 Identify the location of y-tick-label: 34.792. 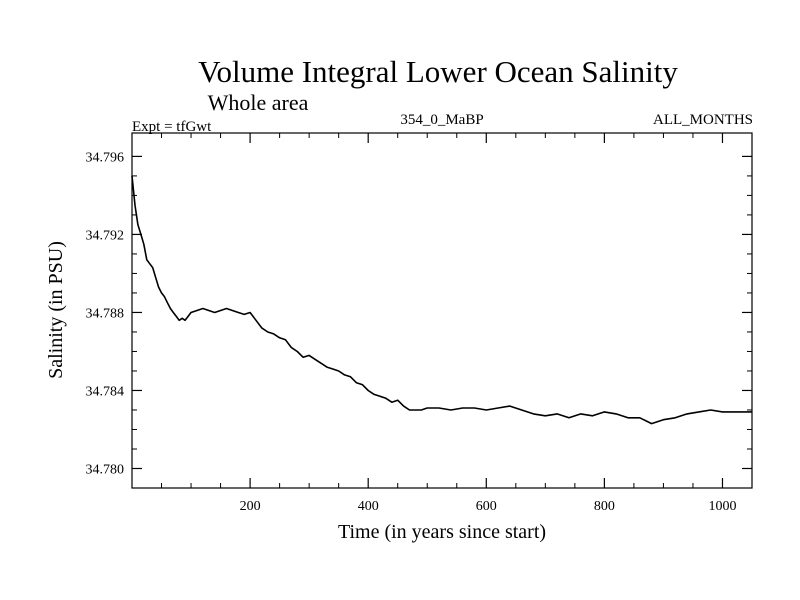
(105, 235).